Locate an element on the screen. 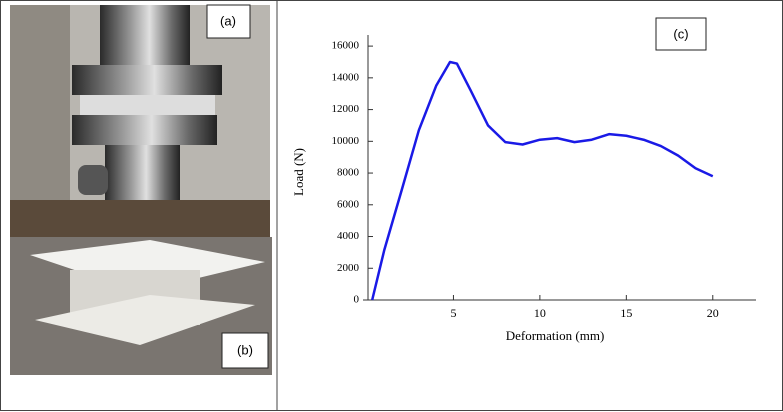 This screenshot has width=783, height=412. y-tick-label: 4000 is located at coordinates (348, 236).